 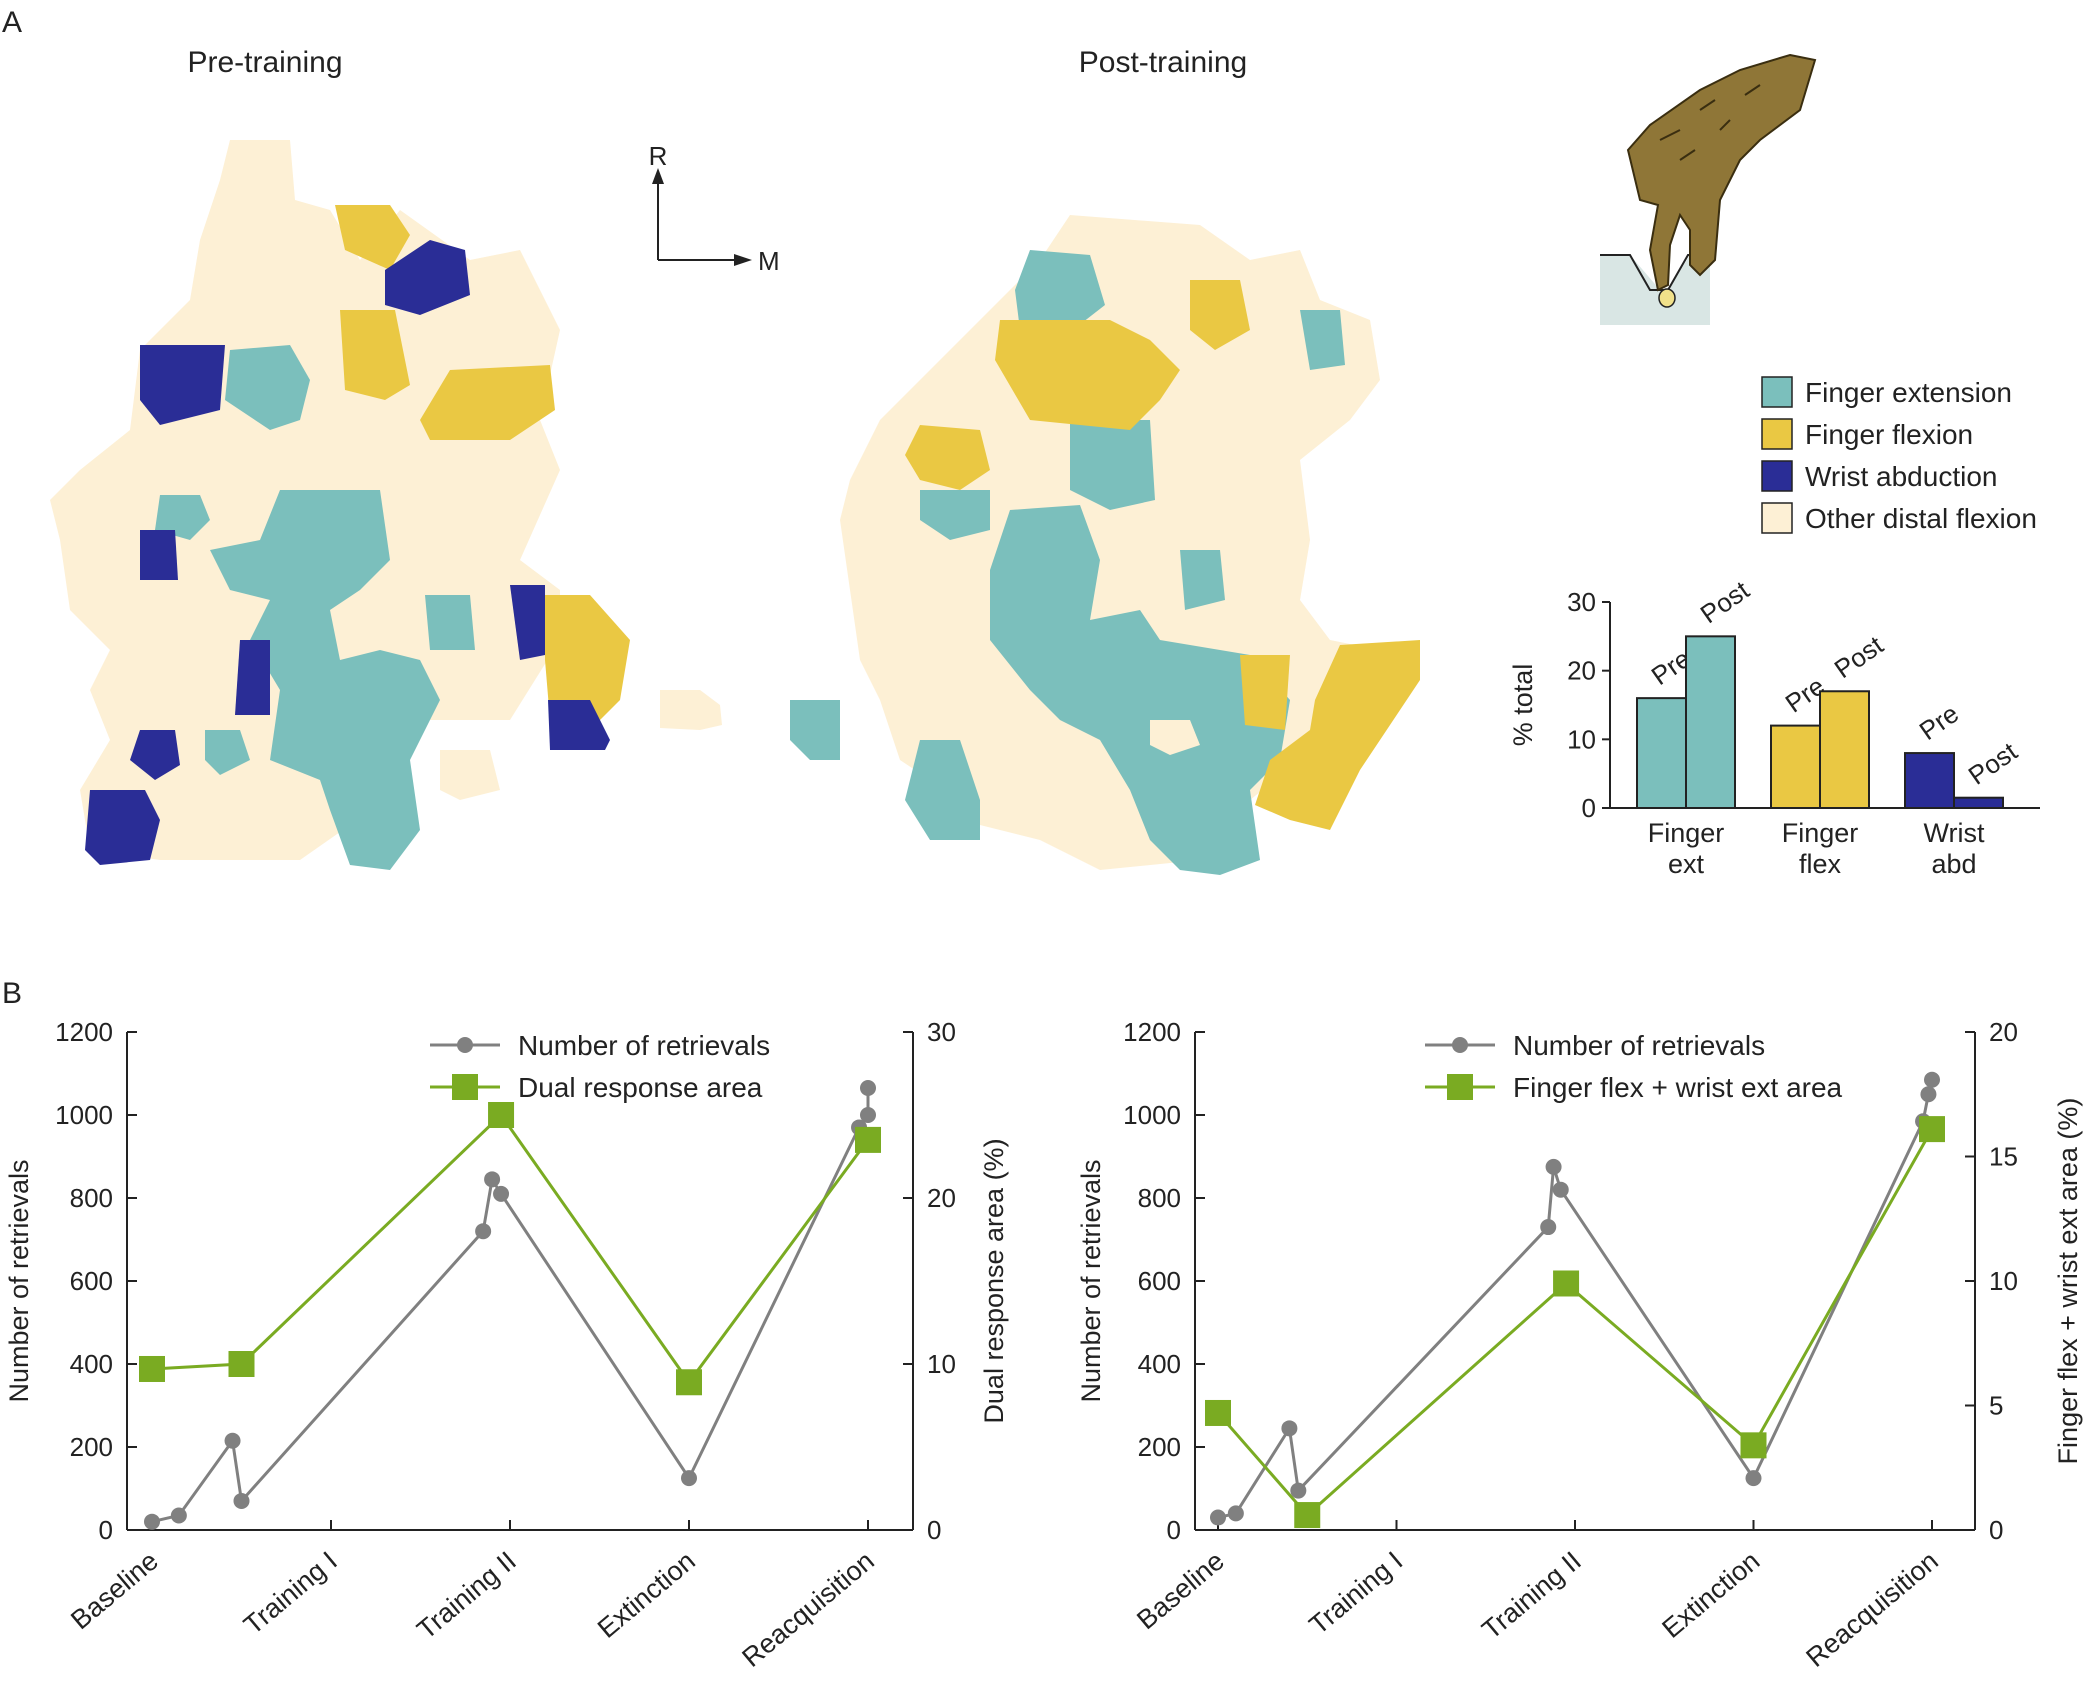 I want to click on bar-category-label: Finger, so click(x=1686, y=833).